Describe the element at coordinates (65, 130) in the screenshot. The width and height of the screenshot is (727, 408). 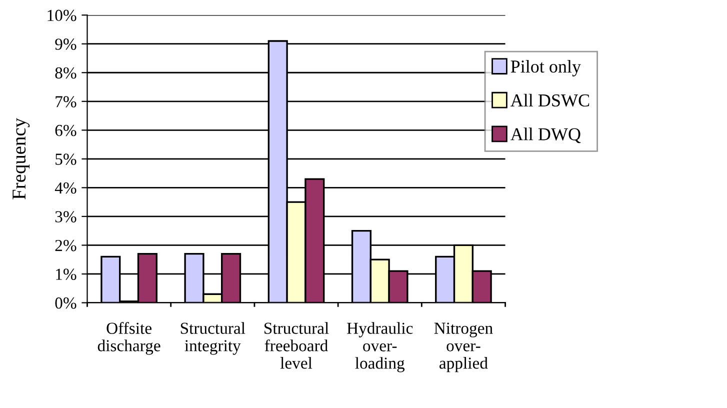
I see `y-tick-label: 6%` at that location.